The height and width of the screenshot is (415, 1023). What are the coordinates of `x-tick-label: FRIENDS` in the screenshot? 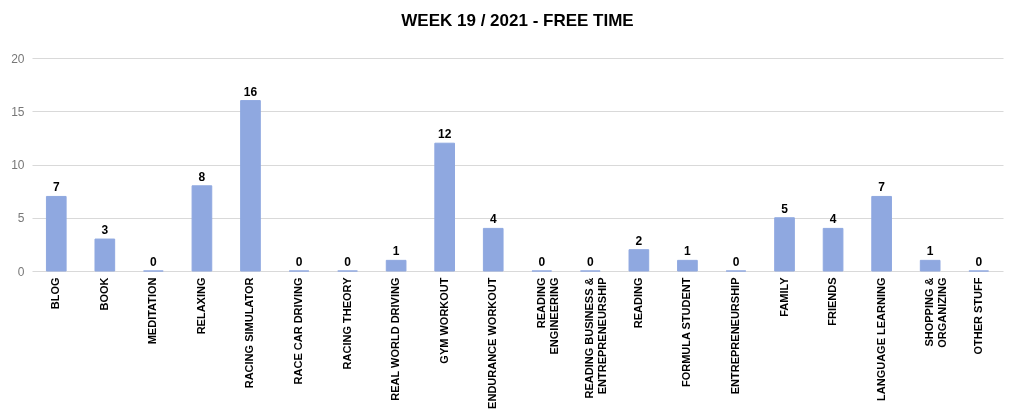 It's located at (832, 301).